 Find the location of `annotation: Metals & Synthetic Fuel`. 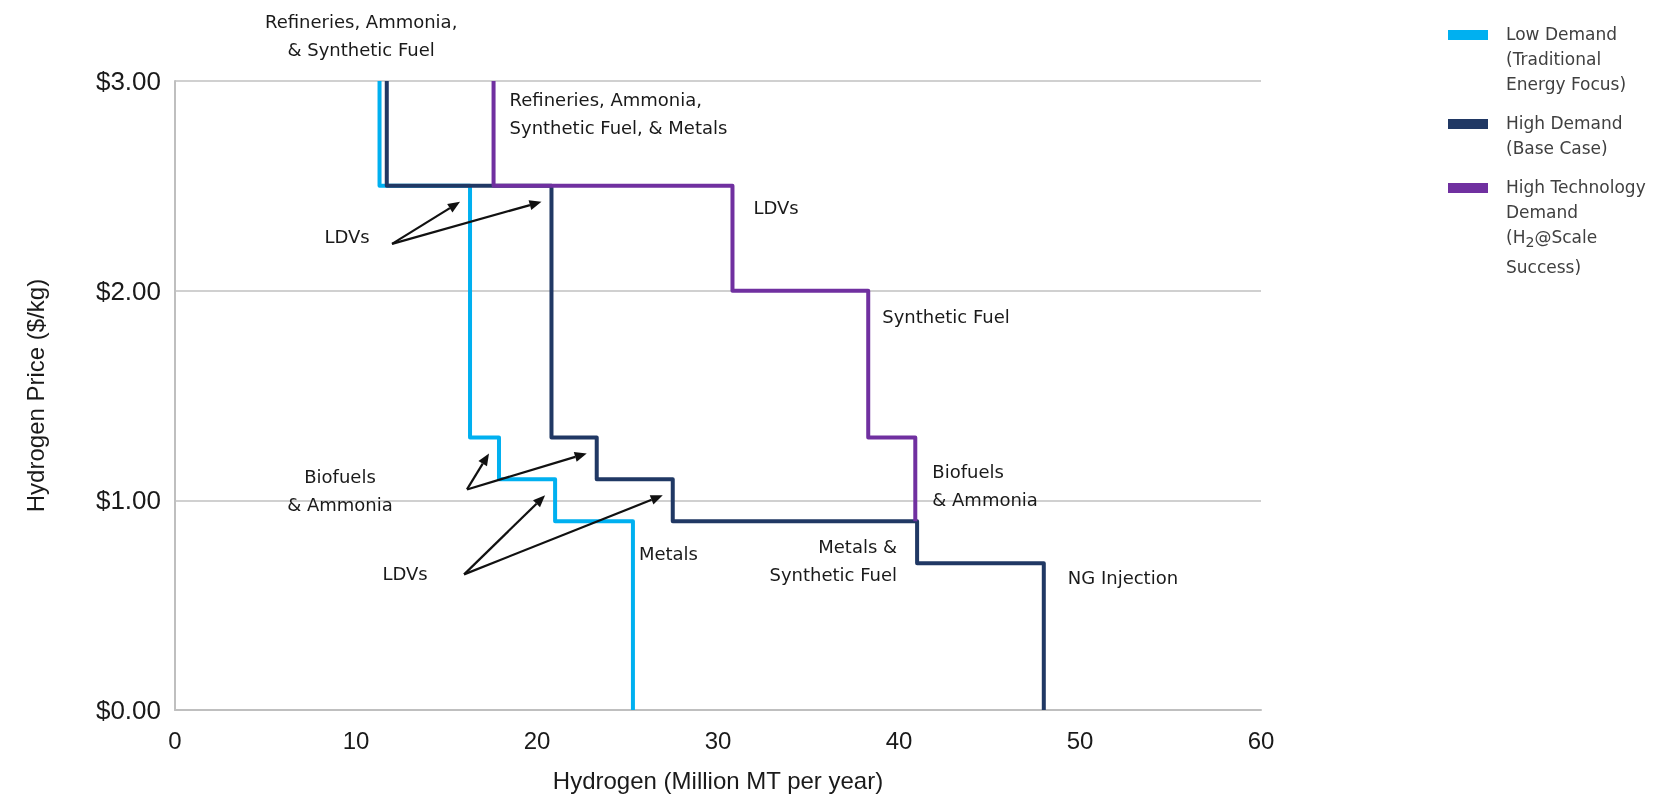

annotation: Metals & Synthetic Fuel is located at coordinates (833, 560).